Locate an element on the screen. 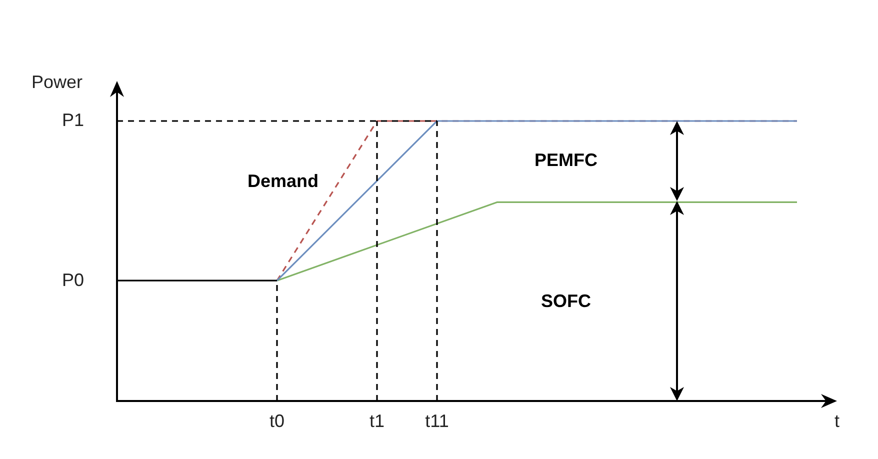 This screenshot has height=459, width=878. x-tick-label: t1 is located at coordinates (377, 420).